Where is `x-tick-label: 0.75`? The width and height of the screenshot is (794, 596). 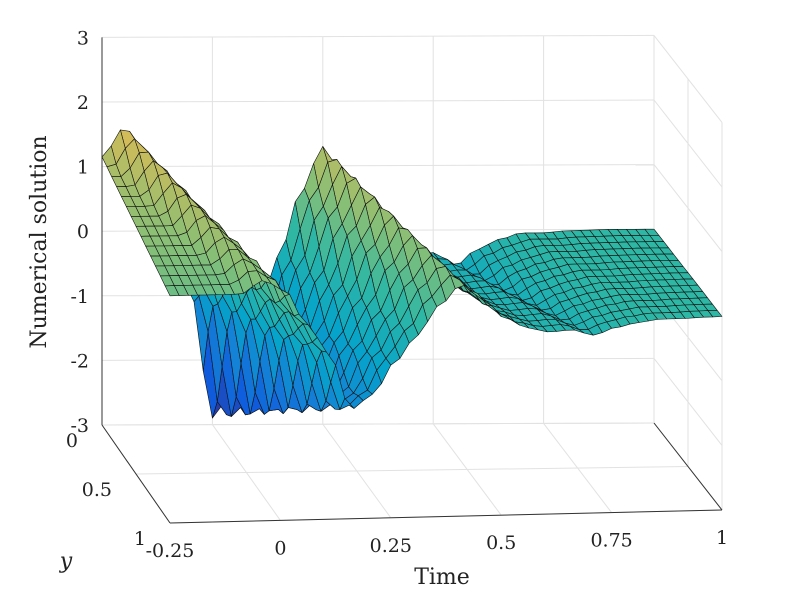
x-tick-label: 0.75 is located at coordinates (611, 541).